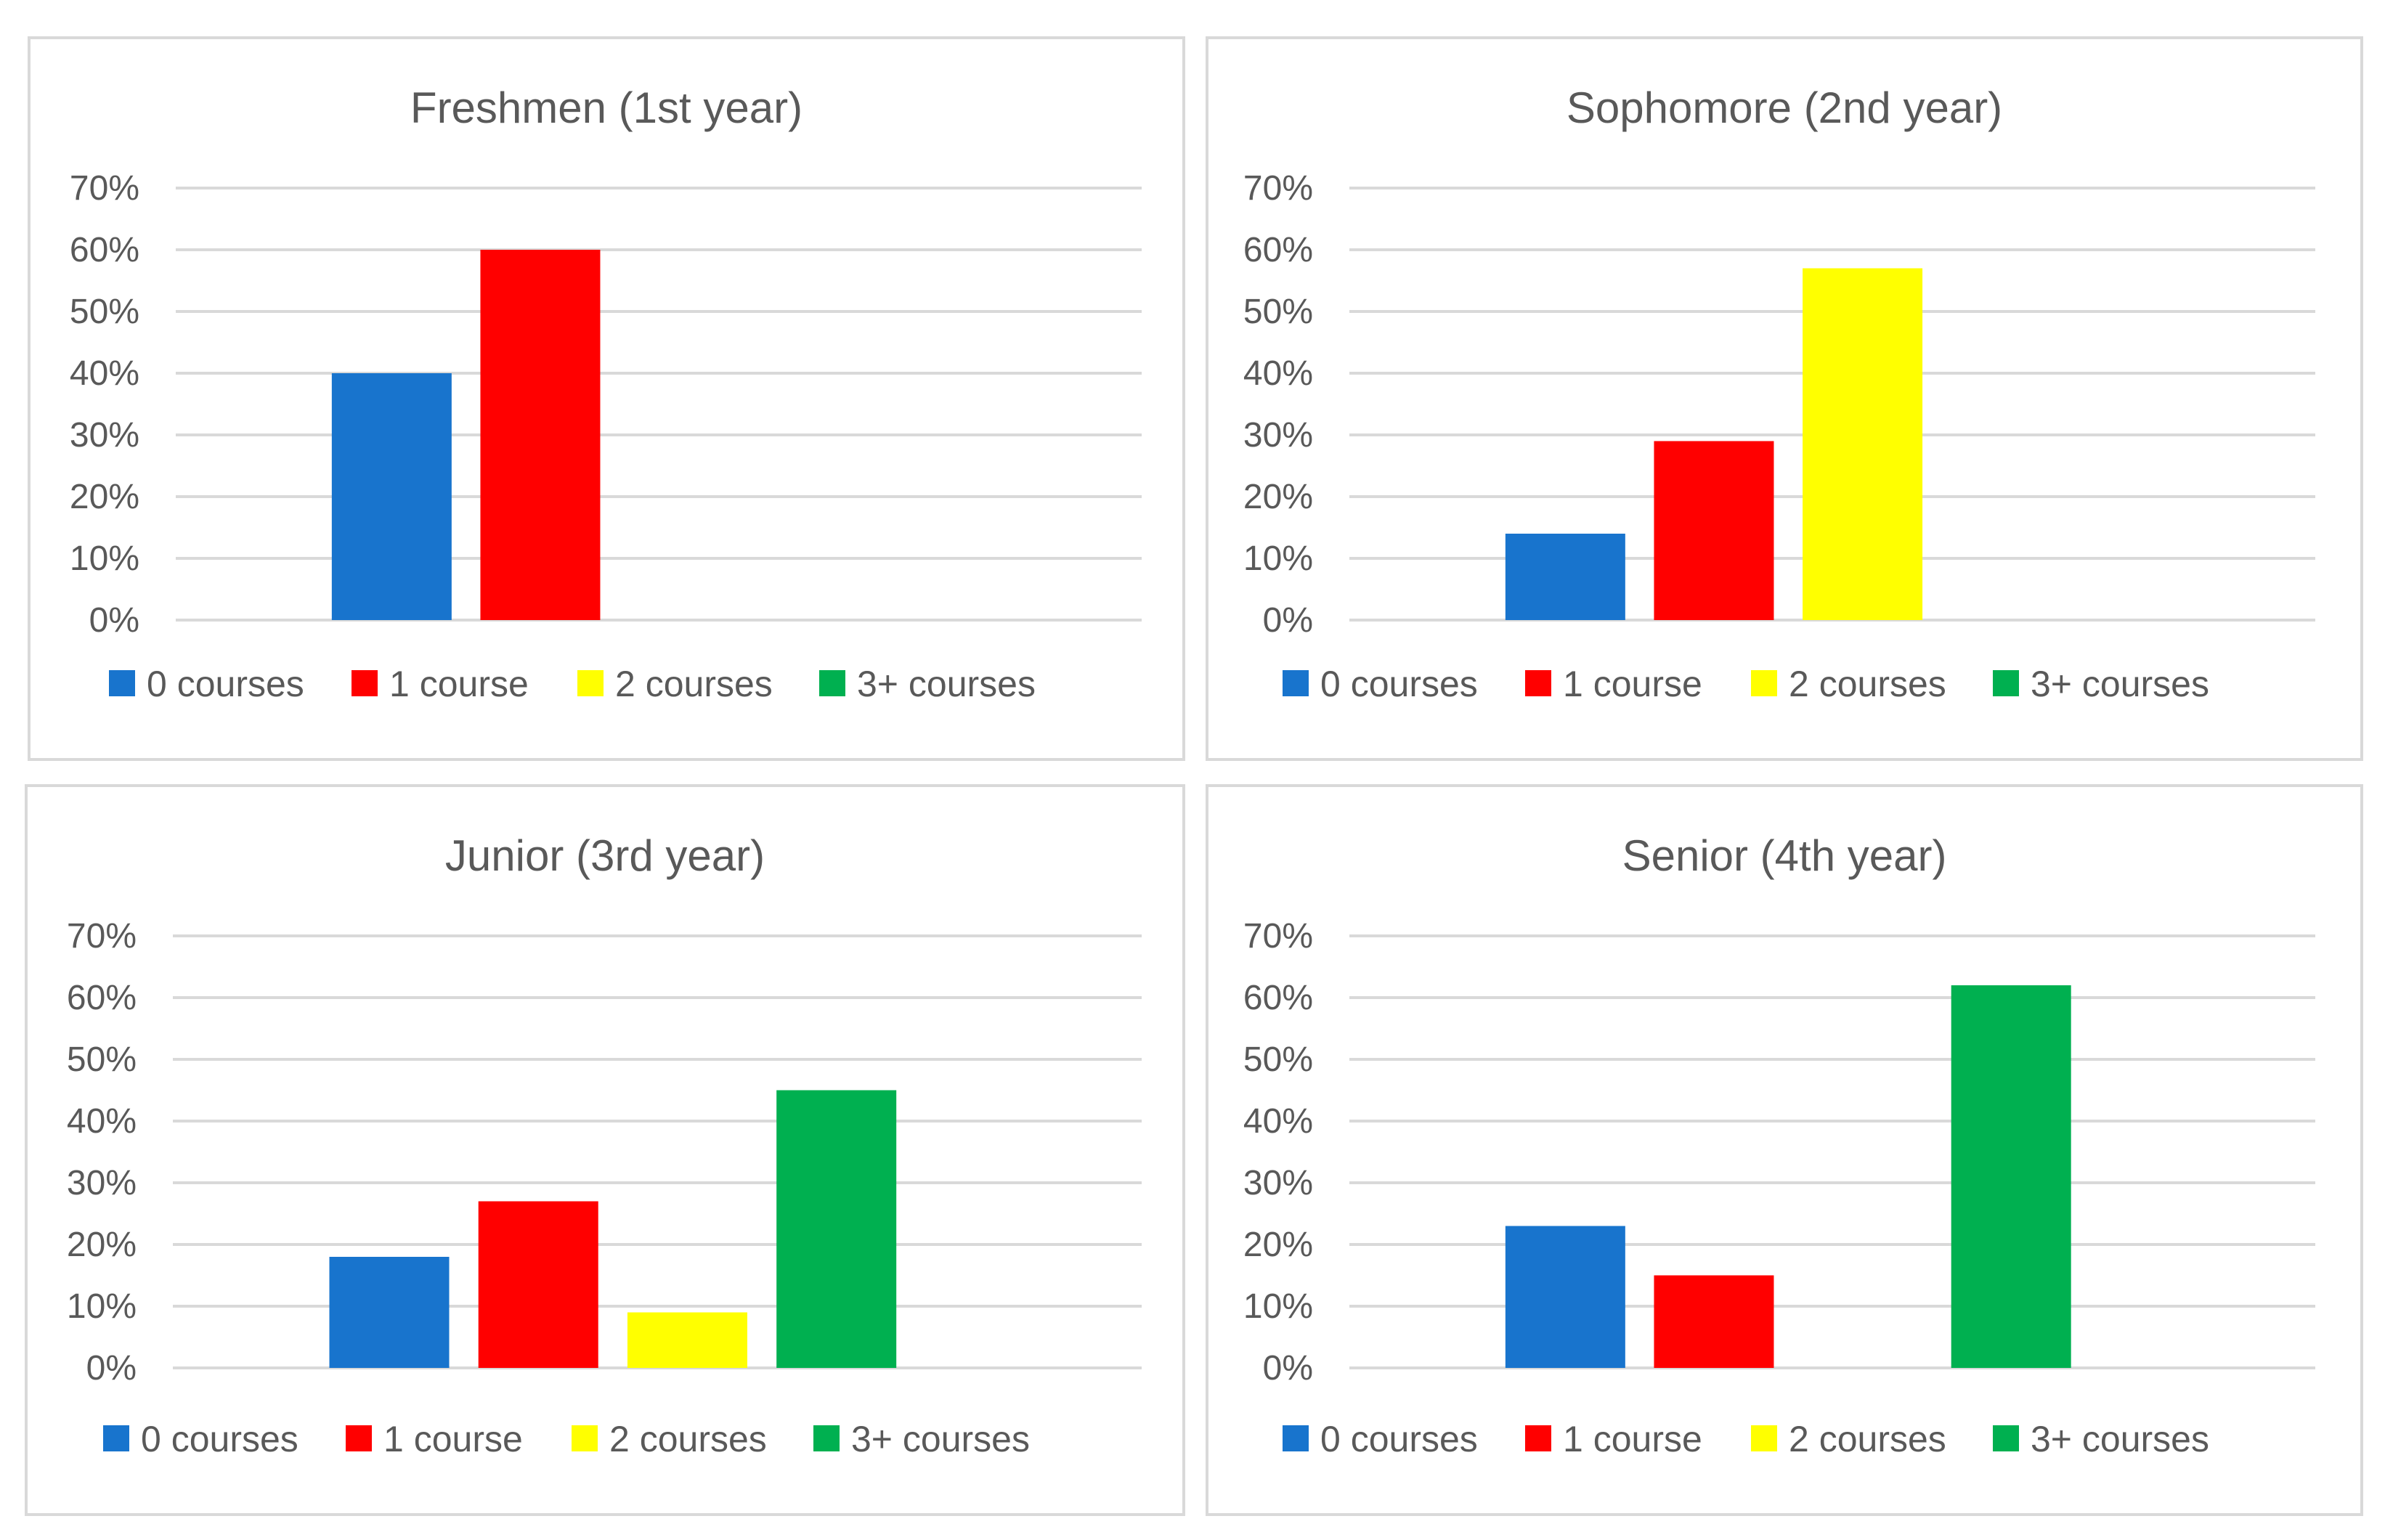 The height and width of the screenshot is (1540, 2385). Describe the element at coordinates (1785, 855) in the screenshot. I see `chart-title: Senior (4th year)` at that location.